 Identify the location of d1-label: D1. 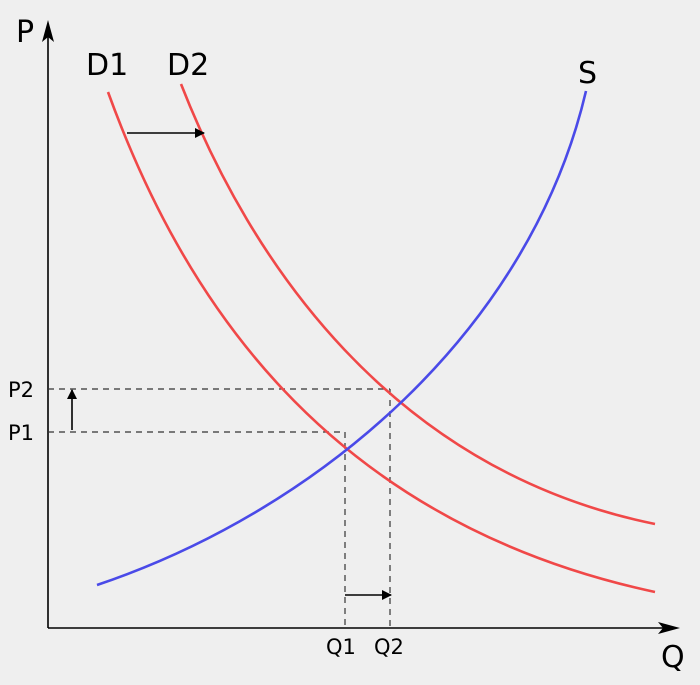
(107, 65).